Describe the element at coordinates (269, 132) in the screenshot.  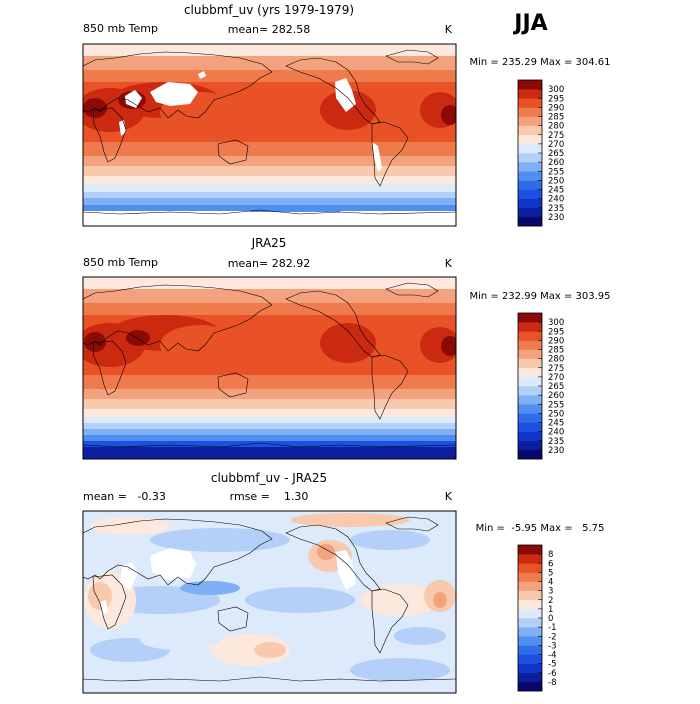
I see `panel-1-coastlines` at that location.